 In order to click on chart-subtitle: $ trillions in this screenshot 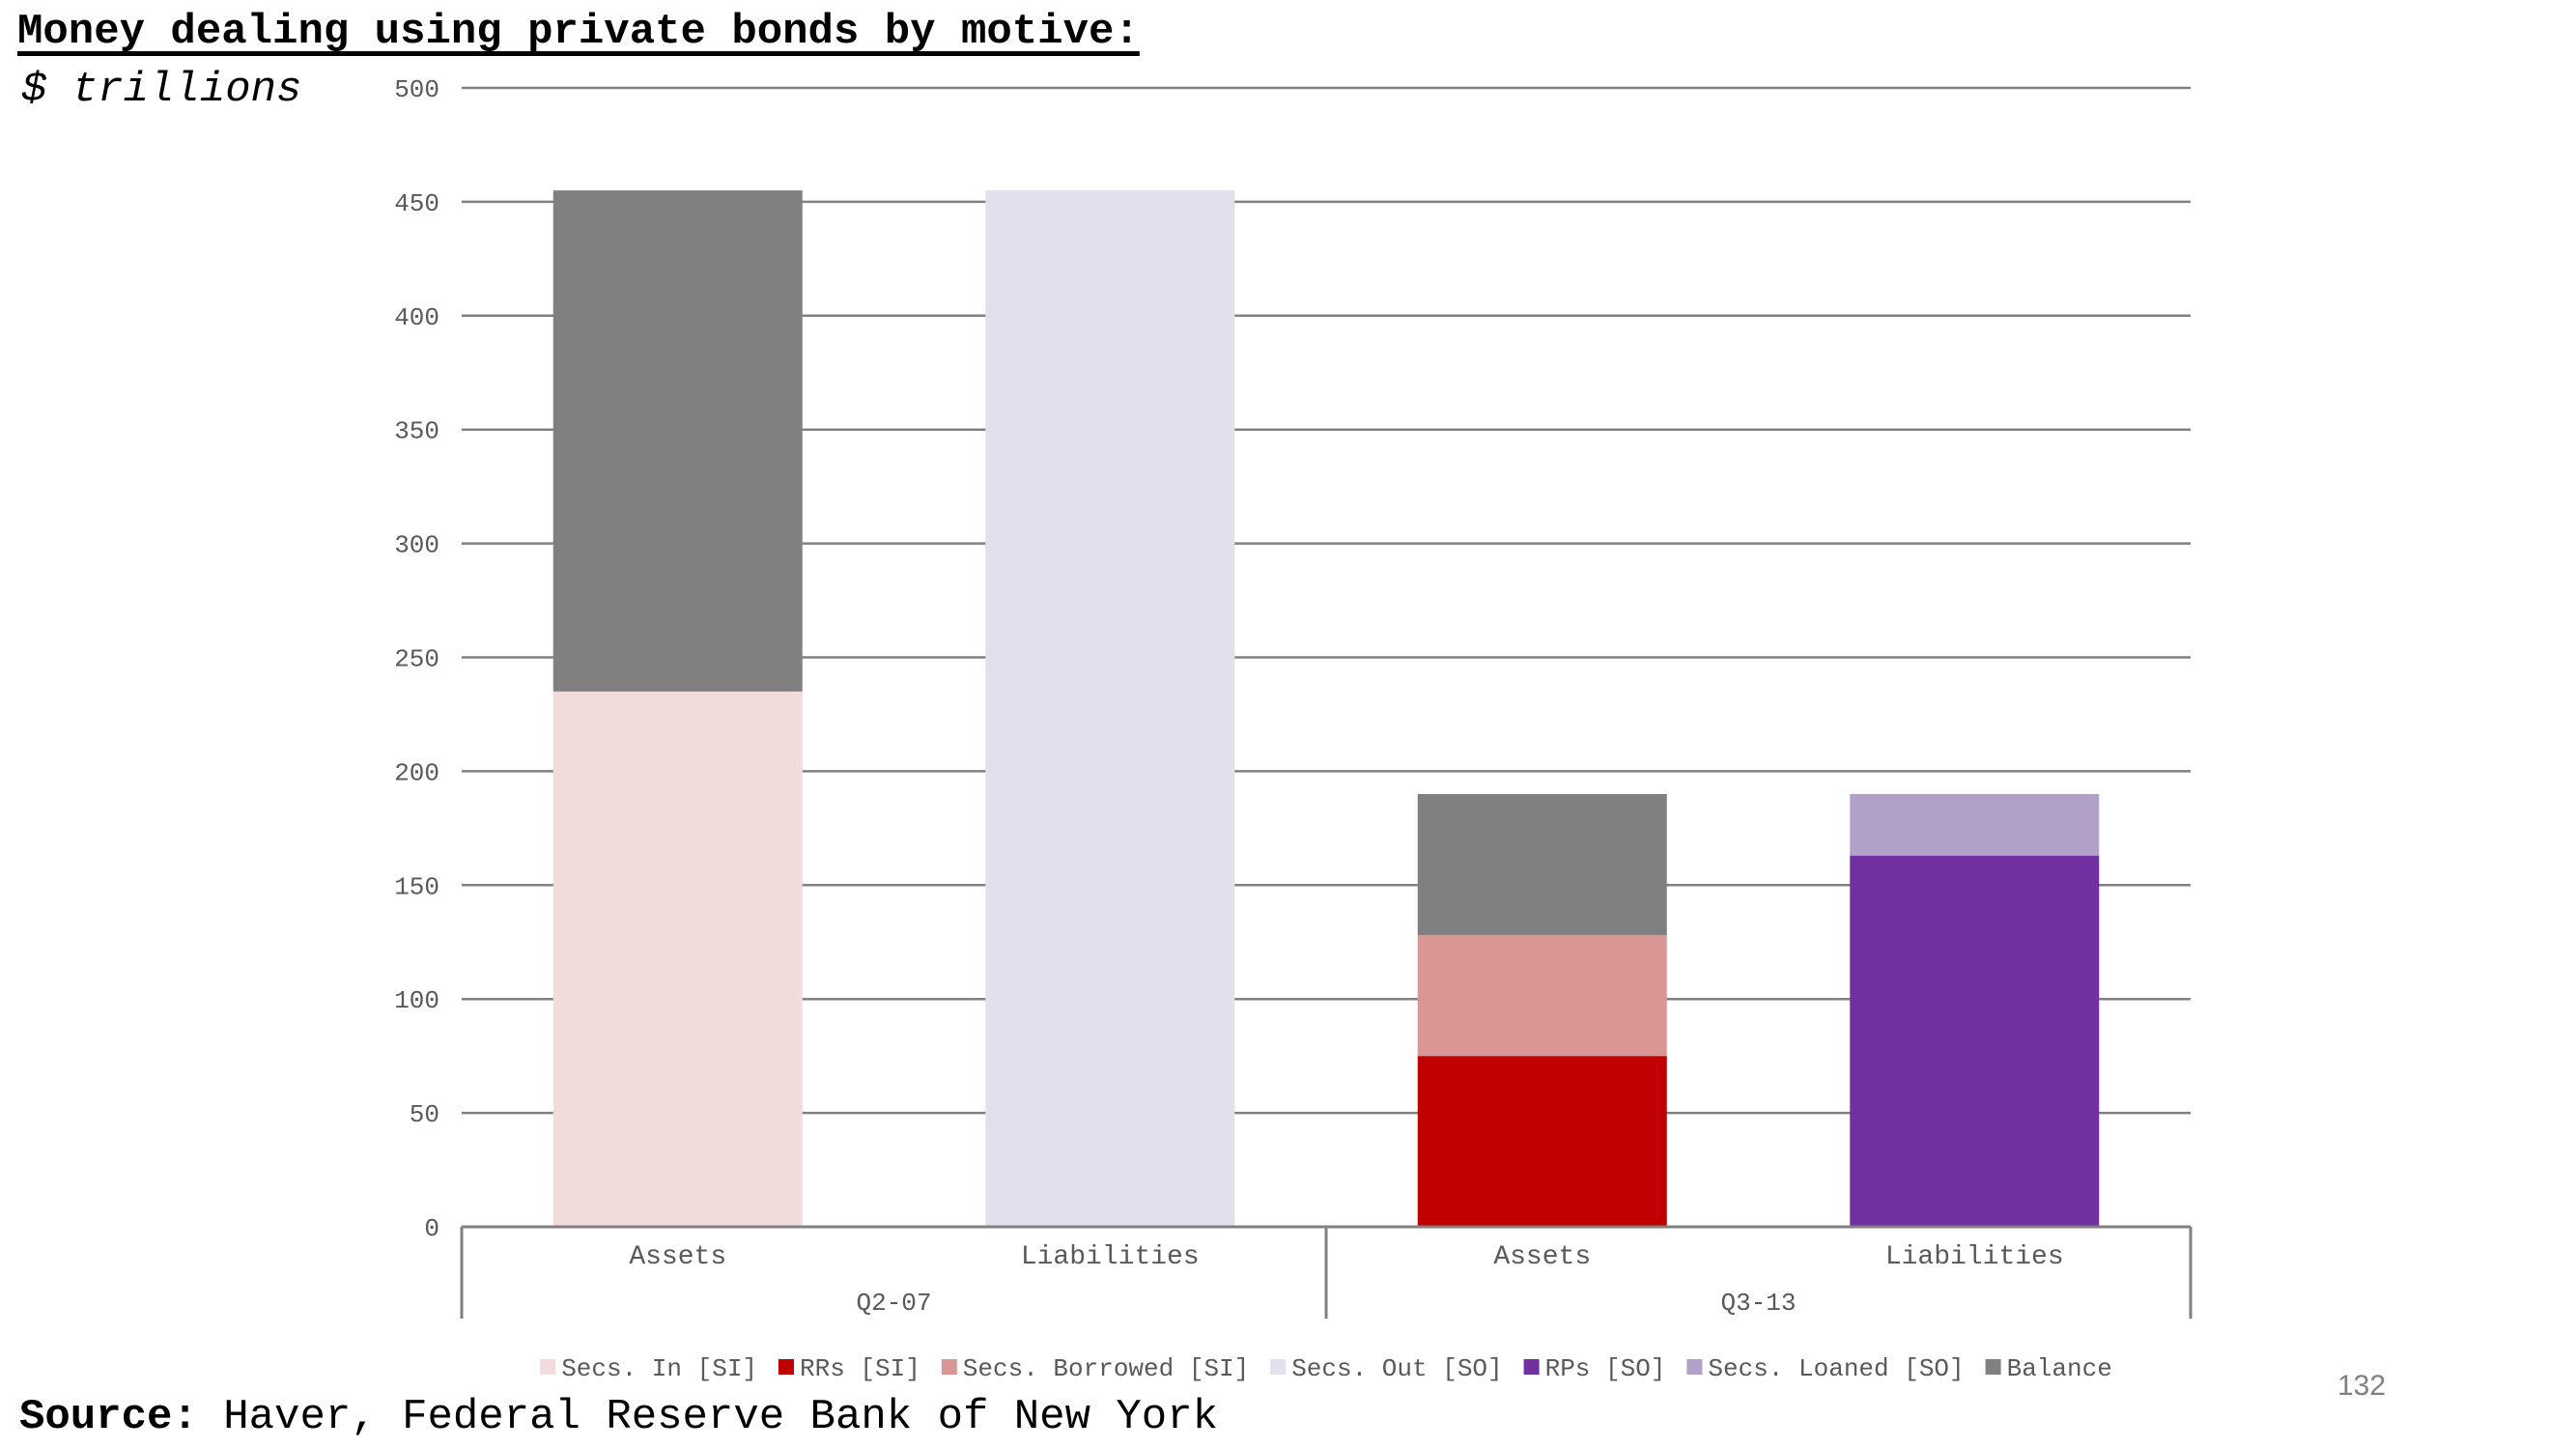, I will do `click(161, 90)`.